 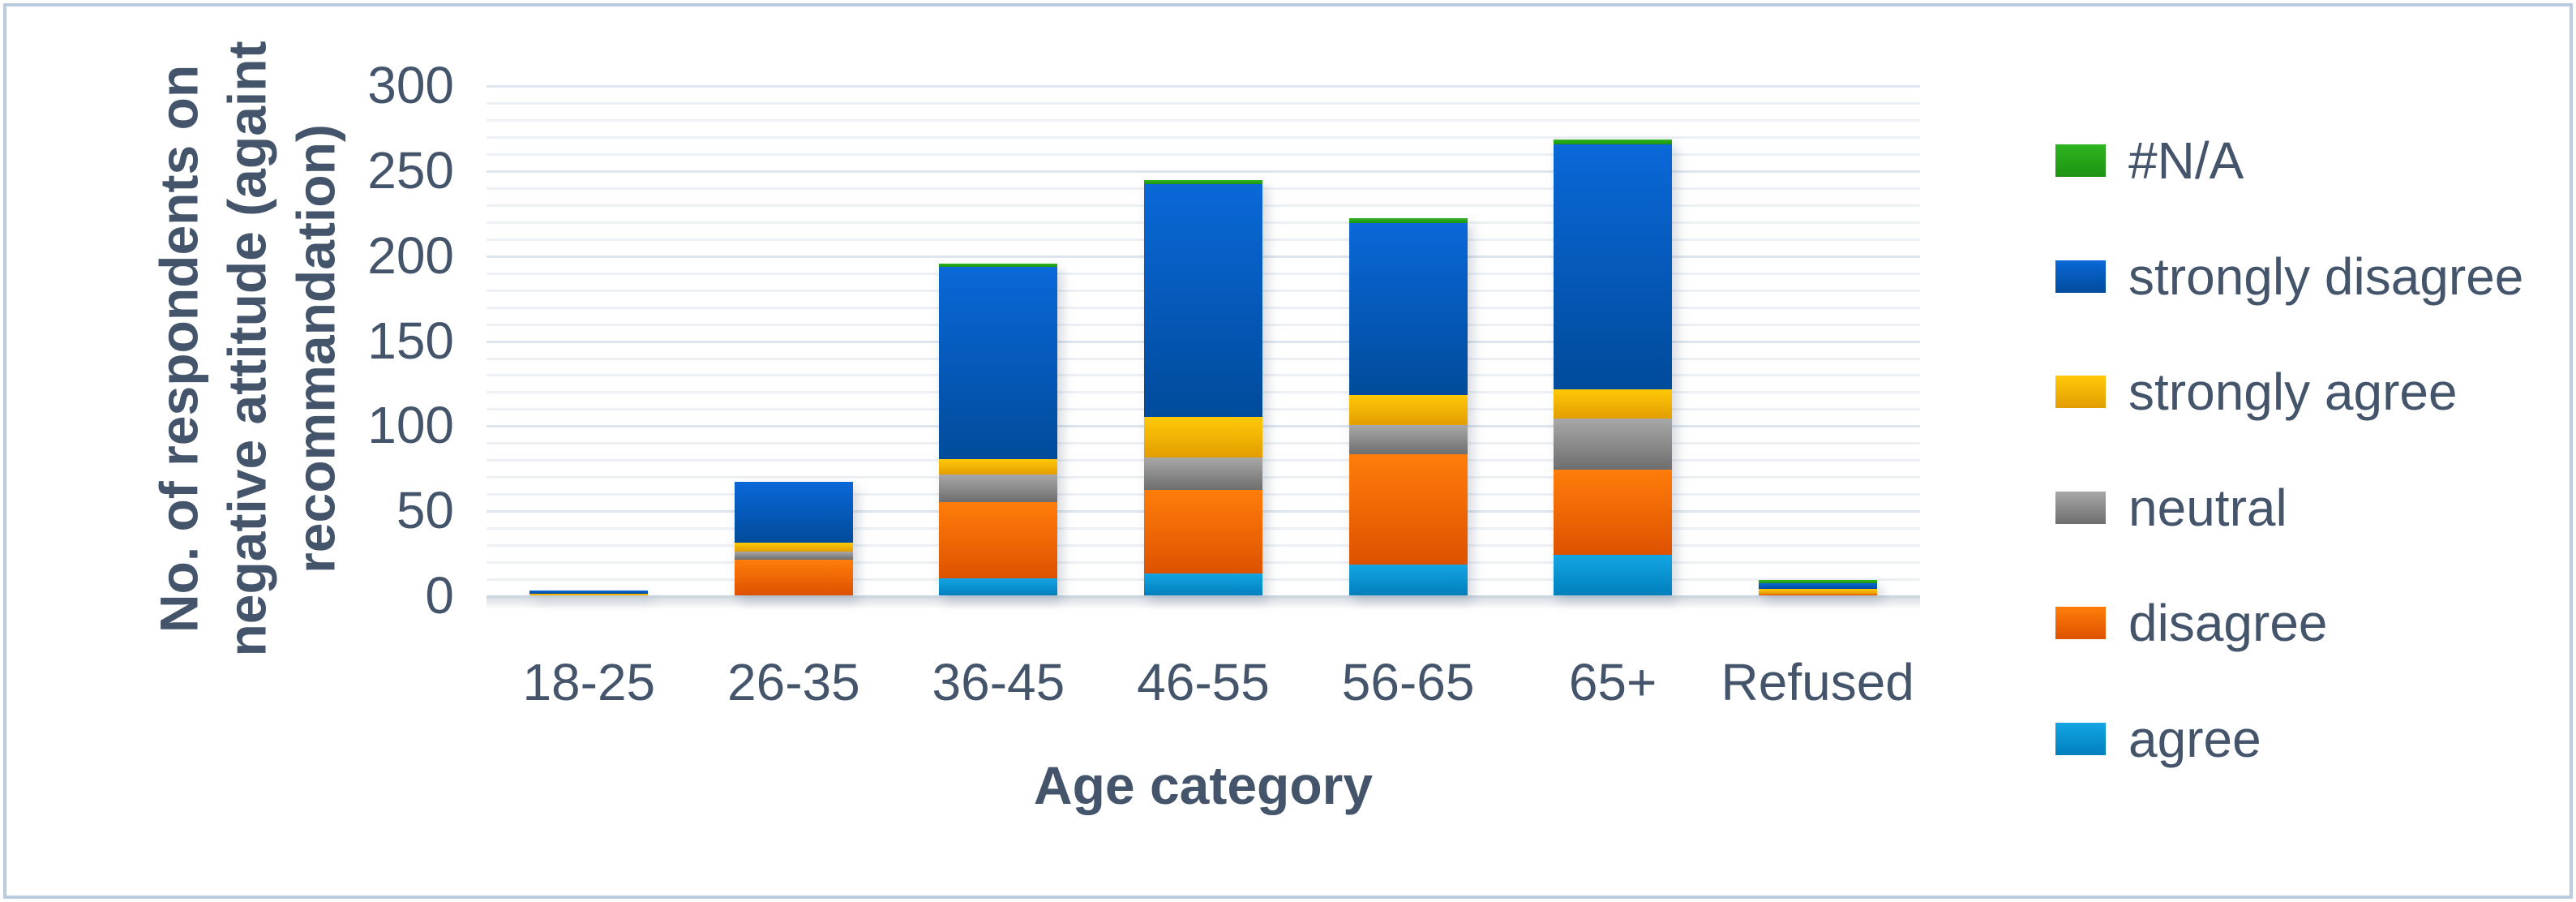 What do you see at coordinates (410, 170) in the screenshot?
I see `y-tick-label: 250` at bounding box center [410, 170].